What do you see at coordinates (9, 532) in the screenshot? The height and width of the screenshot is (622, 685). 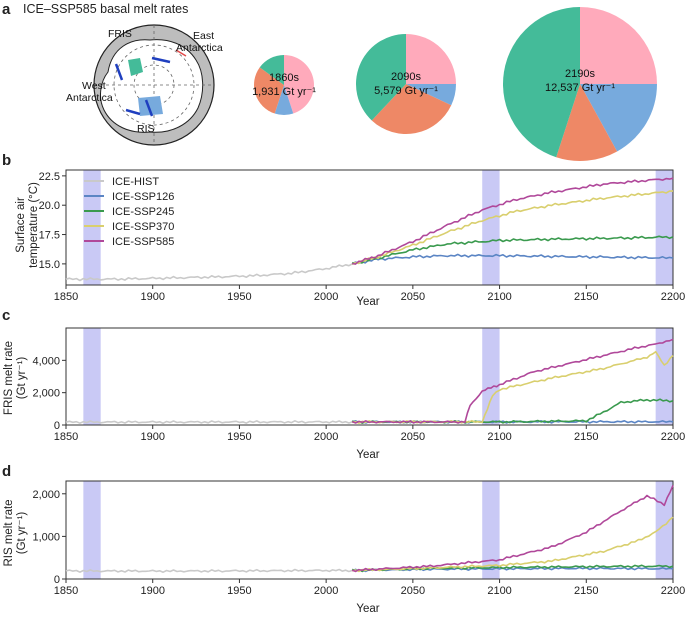 I see `y-axis-label-line1: RIS melt rate` at bounding box center [9, 532].